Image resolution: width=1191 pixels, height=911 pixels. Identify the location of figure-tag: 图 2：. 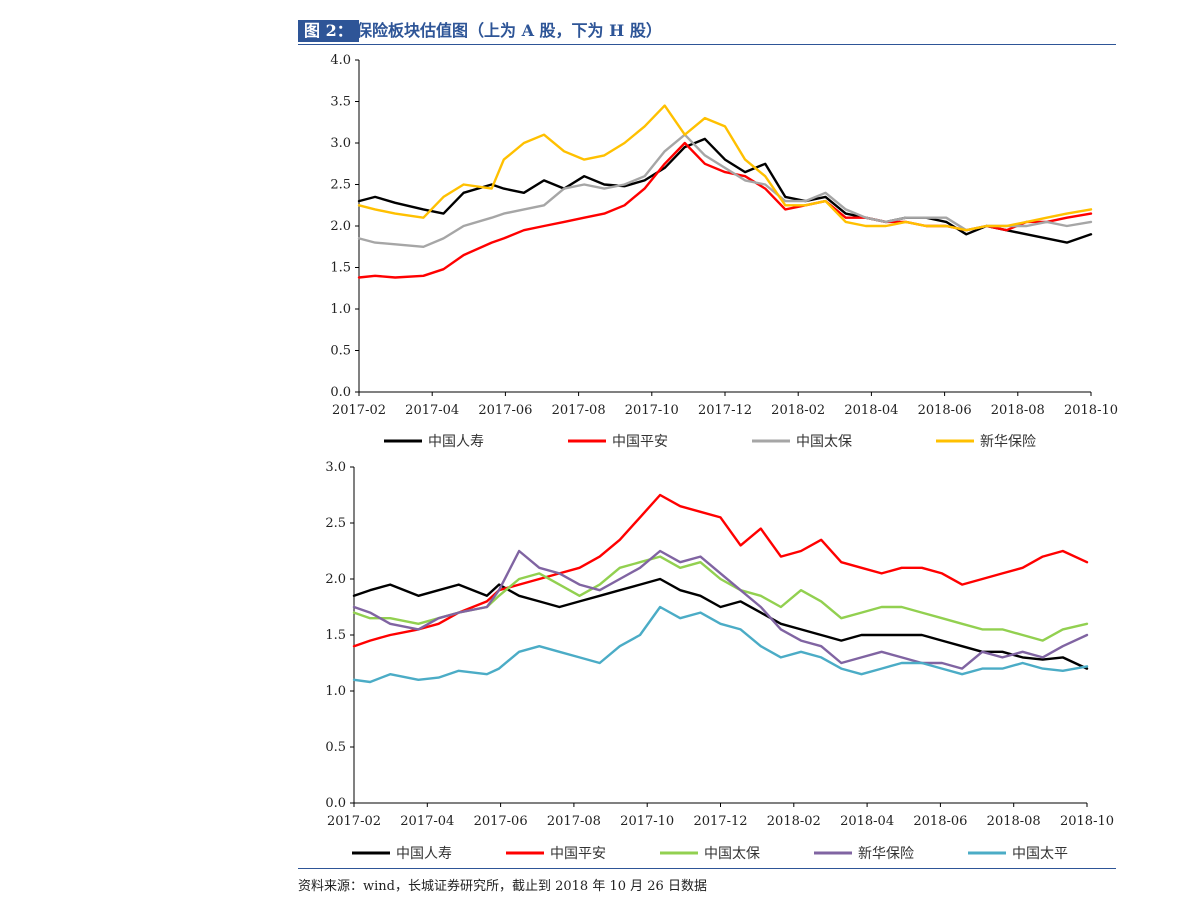
(328, 31).